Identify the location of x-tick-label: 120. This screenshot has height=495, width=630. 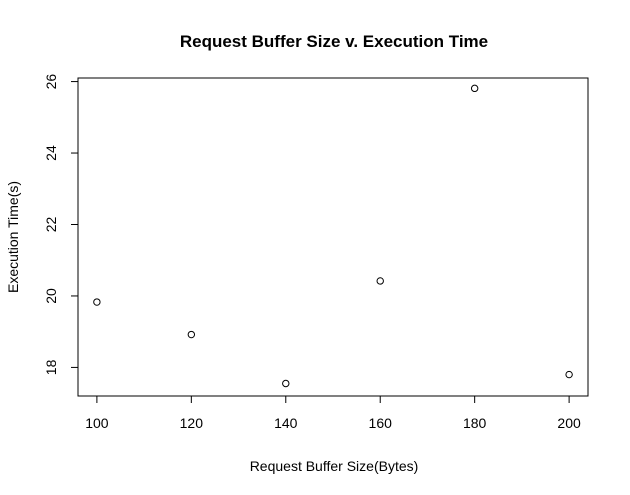
(192, 423).